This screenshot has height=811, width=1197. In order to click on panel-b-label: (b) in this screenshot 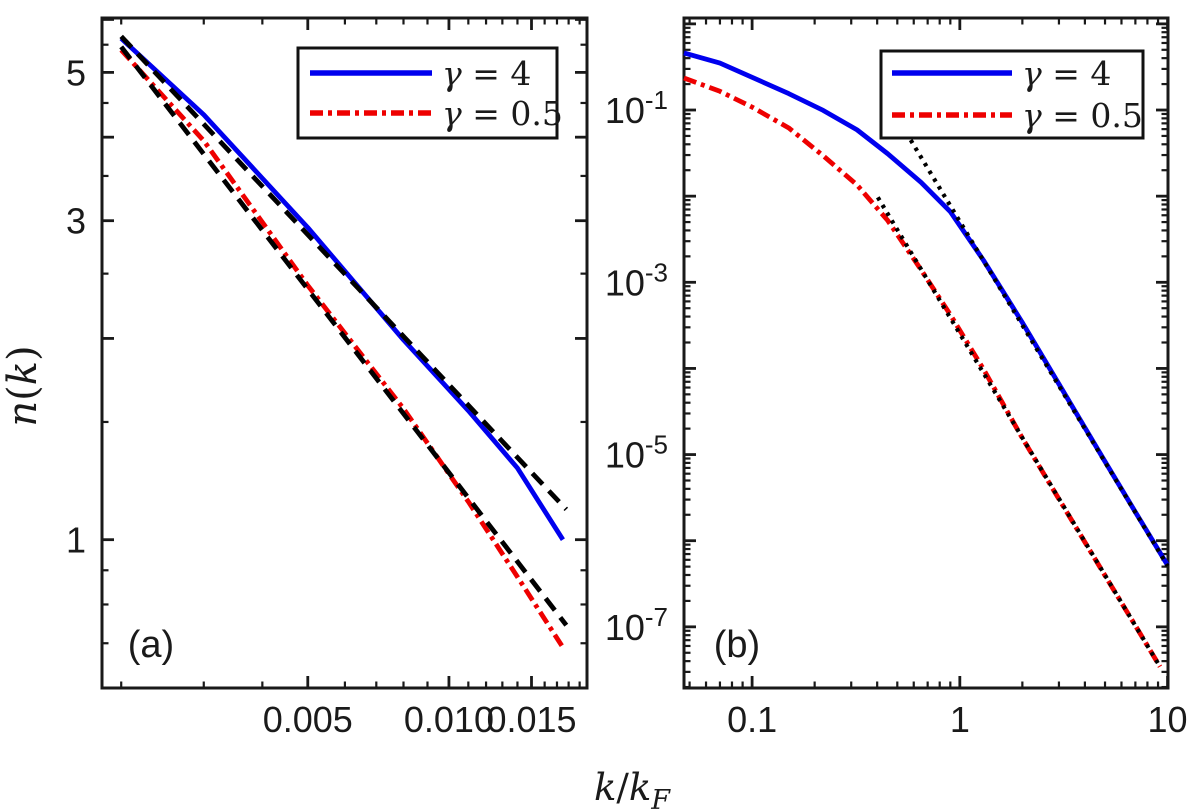, I will do `click(737, 645)`.